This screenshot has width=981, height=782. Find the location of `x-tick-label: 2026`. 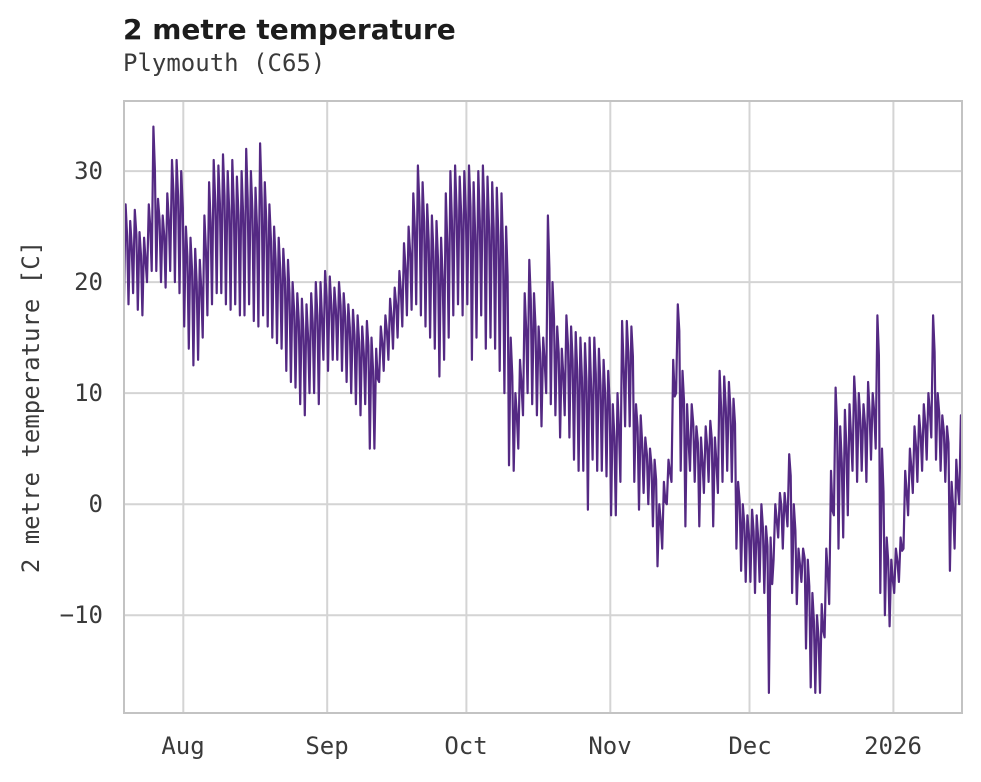

x-tick-label: 2026 is located at coordinates (893, 746).